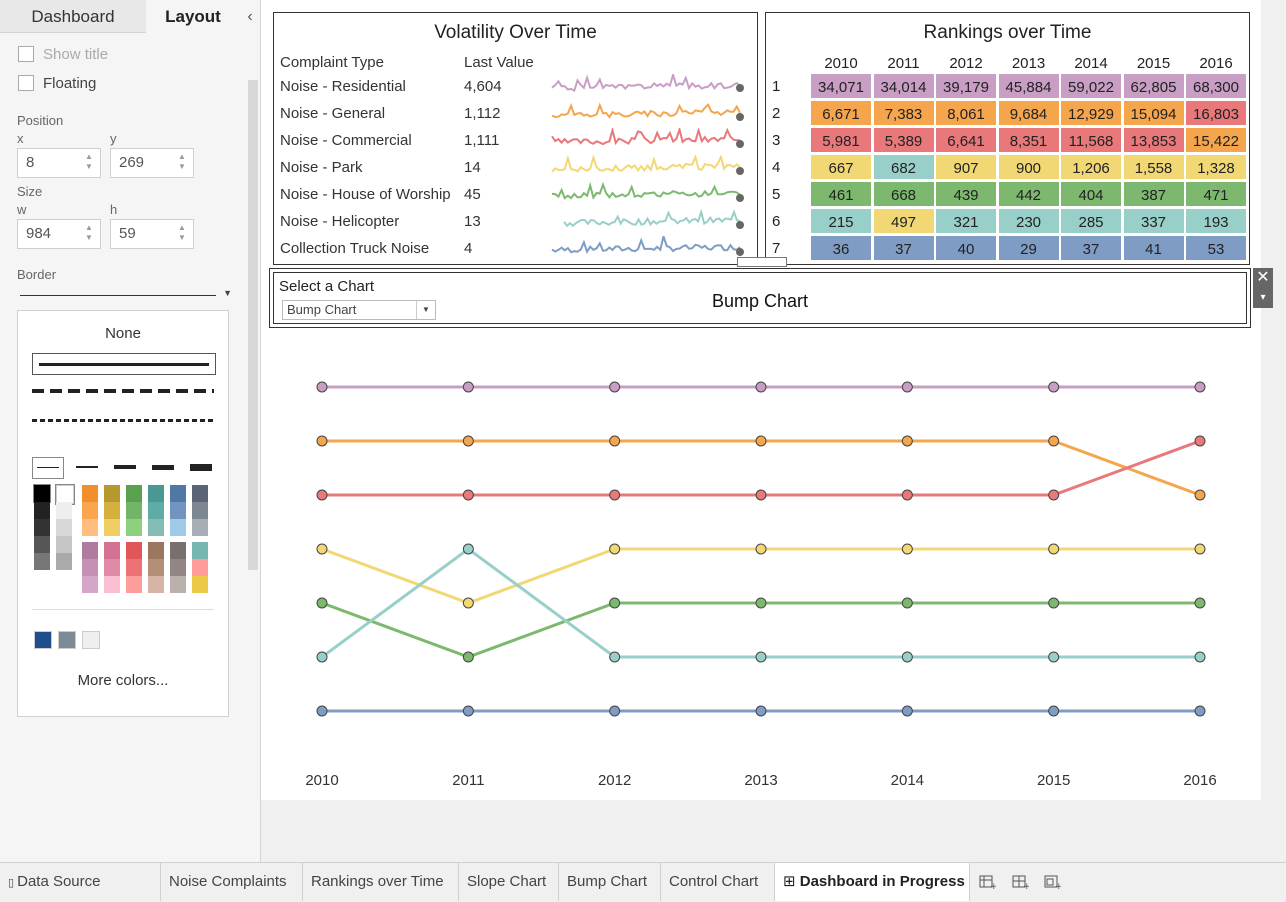  Describe the element at coordinates (1091, 86) in the screenshot. I see `rank-cell: 59,022` at that location.